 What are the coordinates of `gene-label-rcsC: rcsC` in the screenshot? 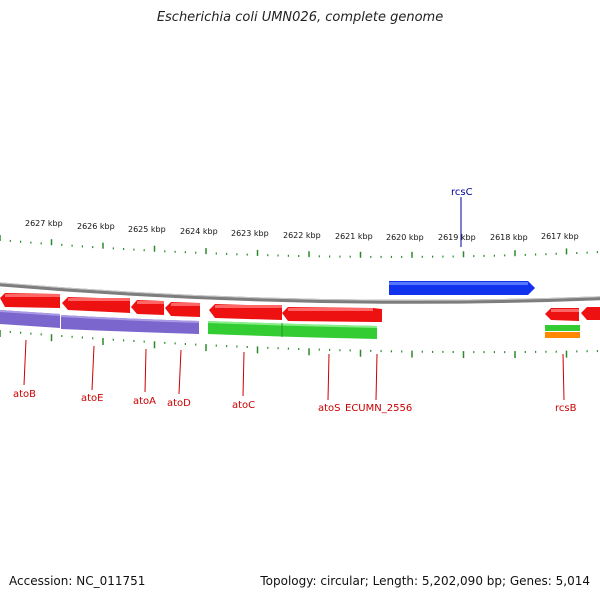 It's located at (462, 192).